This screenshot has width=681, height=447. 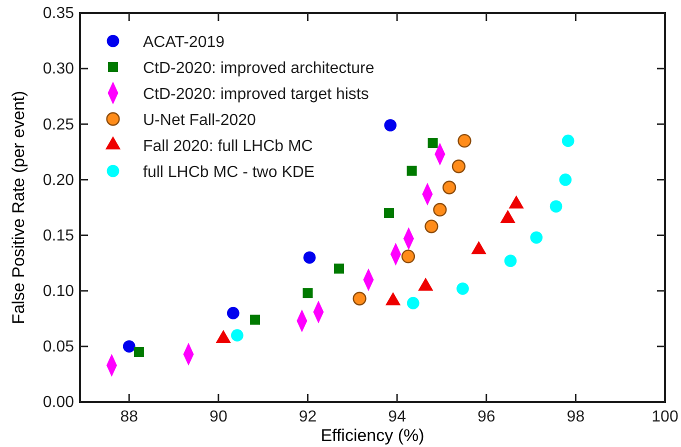 I want to click on y-axis-title: False Positive Rate (per event), so click(x=18, y=207).